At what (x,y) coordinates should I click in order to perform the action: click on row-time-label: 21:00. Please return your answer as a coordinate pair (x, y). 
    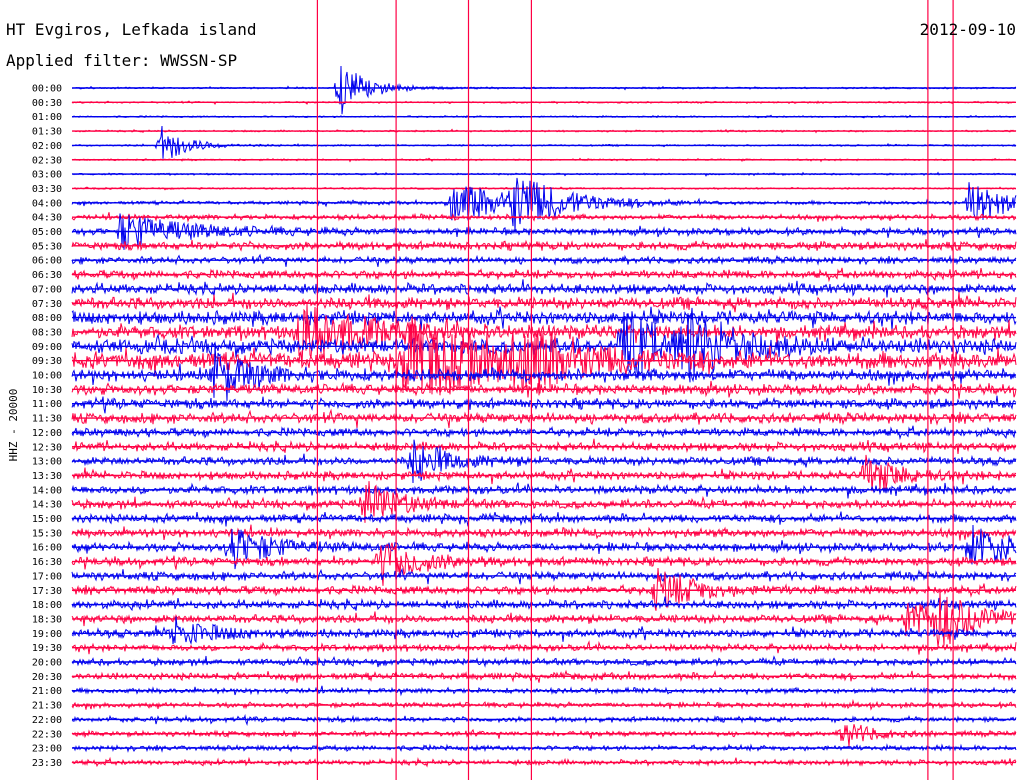
    Looking at the image, I should click on (47, 691).